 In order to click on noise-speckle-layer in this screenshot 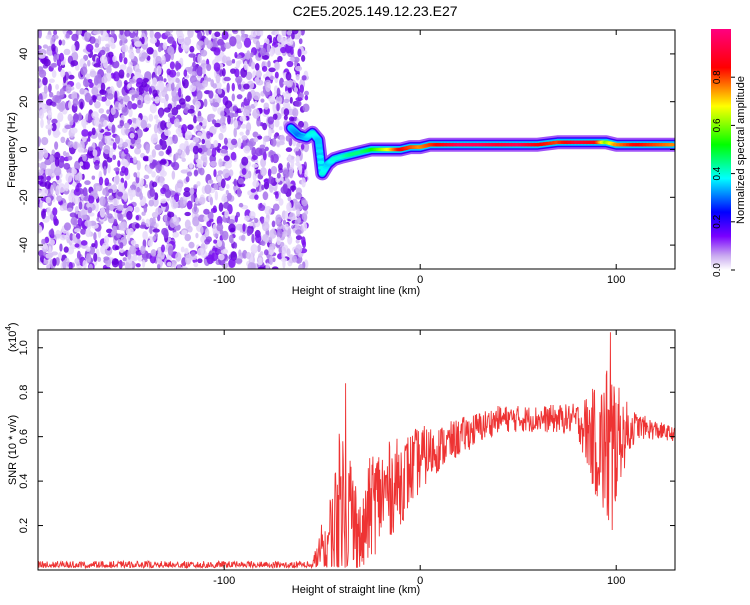, I will do `click(174, 149)`.